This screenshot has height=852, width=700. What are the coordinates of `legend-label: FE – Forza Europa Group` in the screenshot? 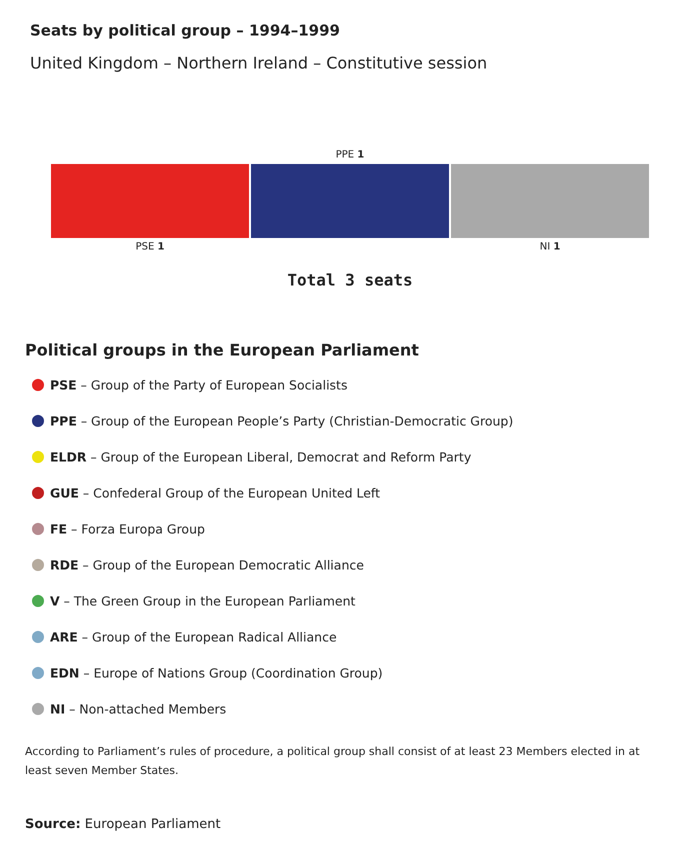 It's located at (128, 529).